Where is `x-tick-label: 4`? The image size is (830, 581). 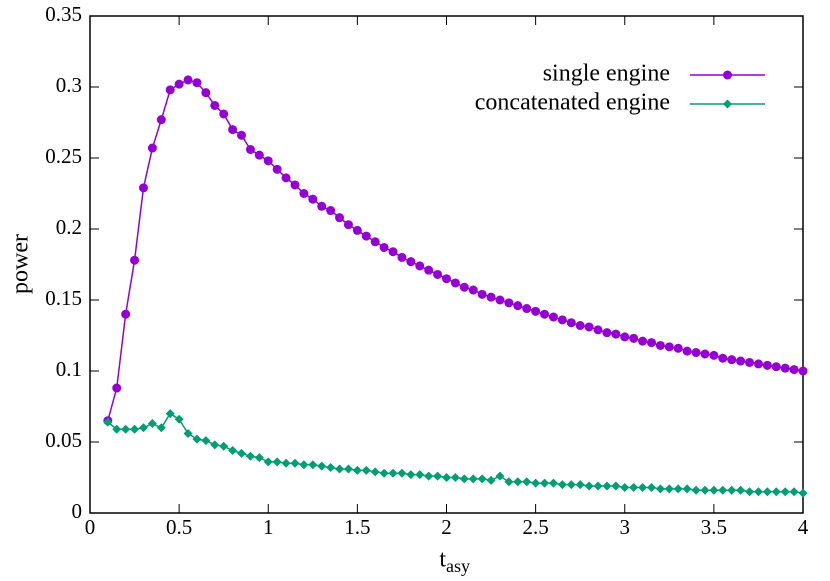 x-tick-label: 4 is located at coordinates (803, 527).